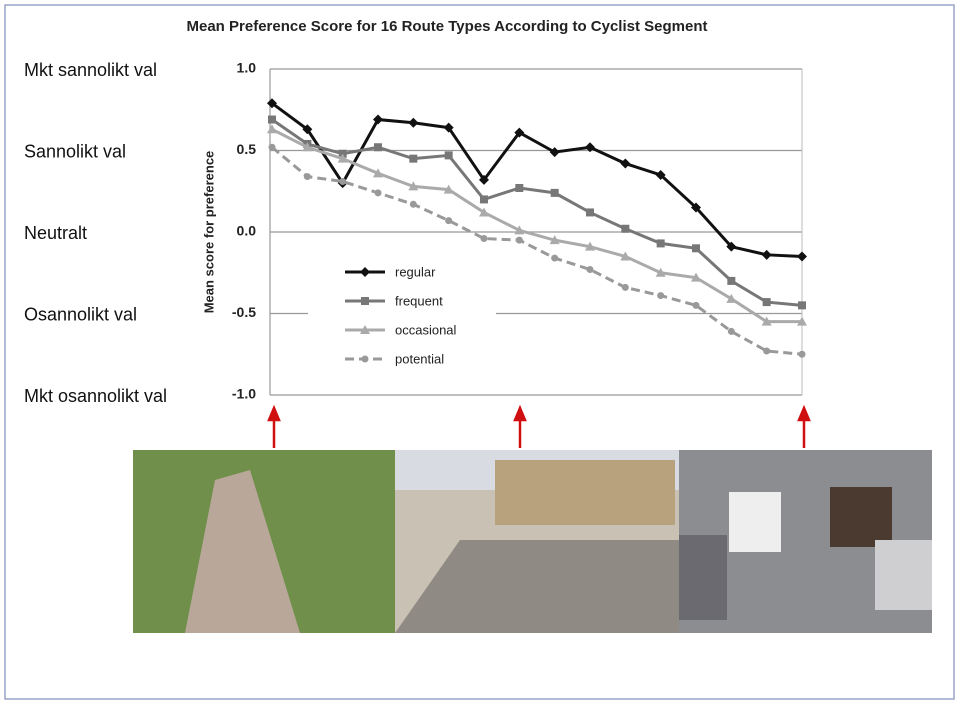  Describe the element at coordinates (419, 300) in the screenshot. I see `legend-label: frequent` at that location.